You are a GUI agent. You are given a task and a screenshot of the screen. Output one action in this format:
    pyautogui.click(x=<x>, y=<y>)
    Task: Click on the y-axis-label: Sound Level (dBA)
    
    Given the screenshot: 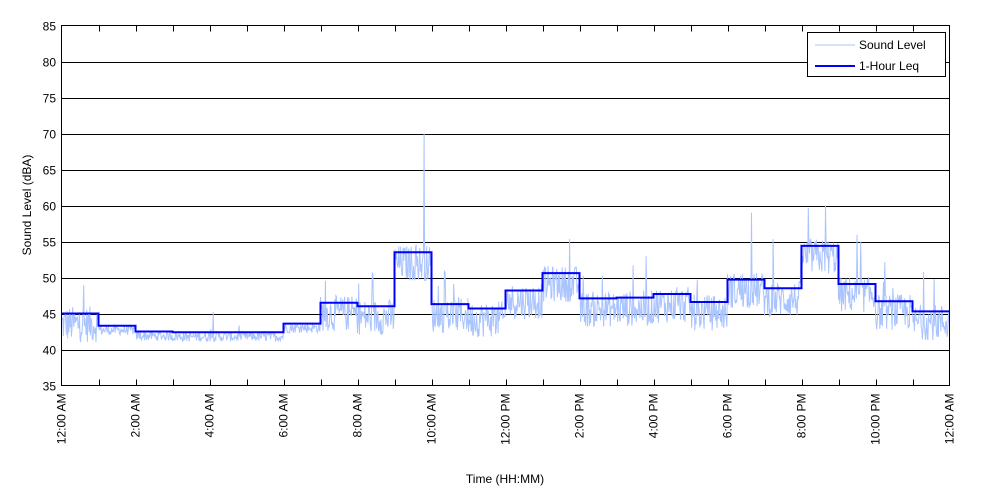 What is the action you would take?
    pyautogui.click(x=27, y=205)
    